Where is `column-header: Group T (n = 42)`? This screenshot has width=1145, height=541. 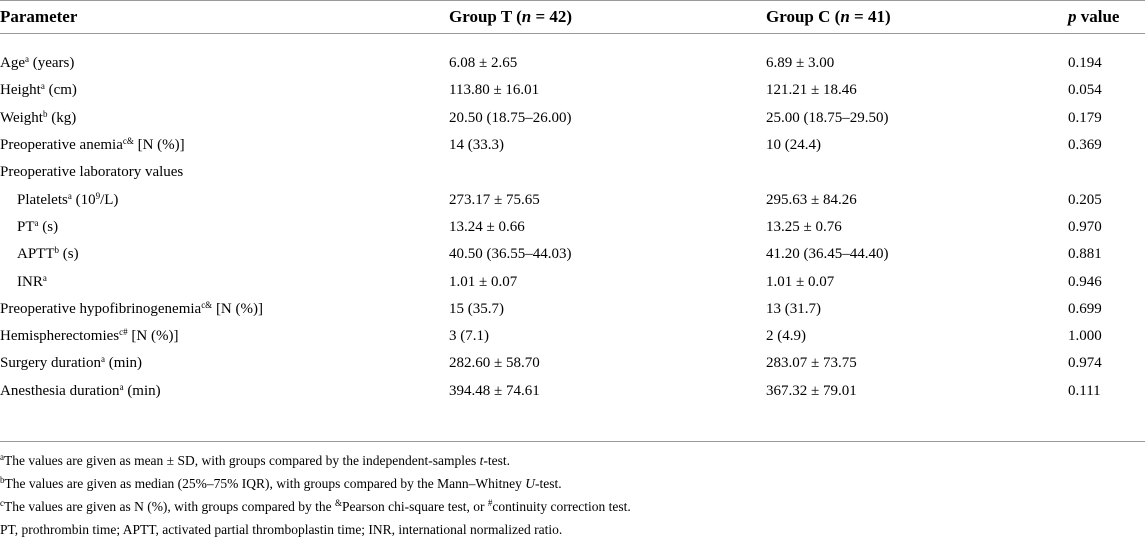 column-header: Group T (n = 42) is located at coordinates (607, 17).